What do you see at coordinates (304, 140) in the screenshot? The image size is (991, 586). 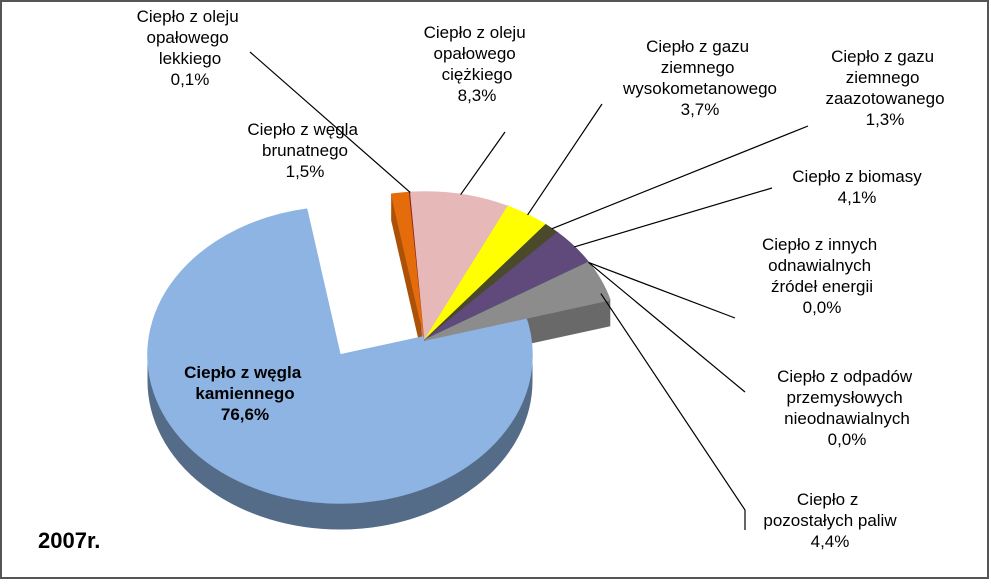 I see `data-label: Ciepło z węgla brunatnego` at bounding box center [304, 140].